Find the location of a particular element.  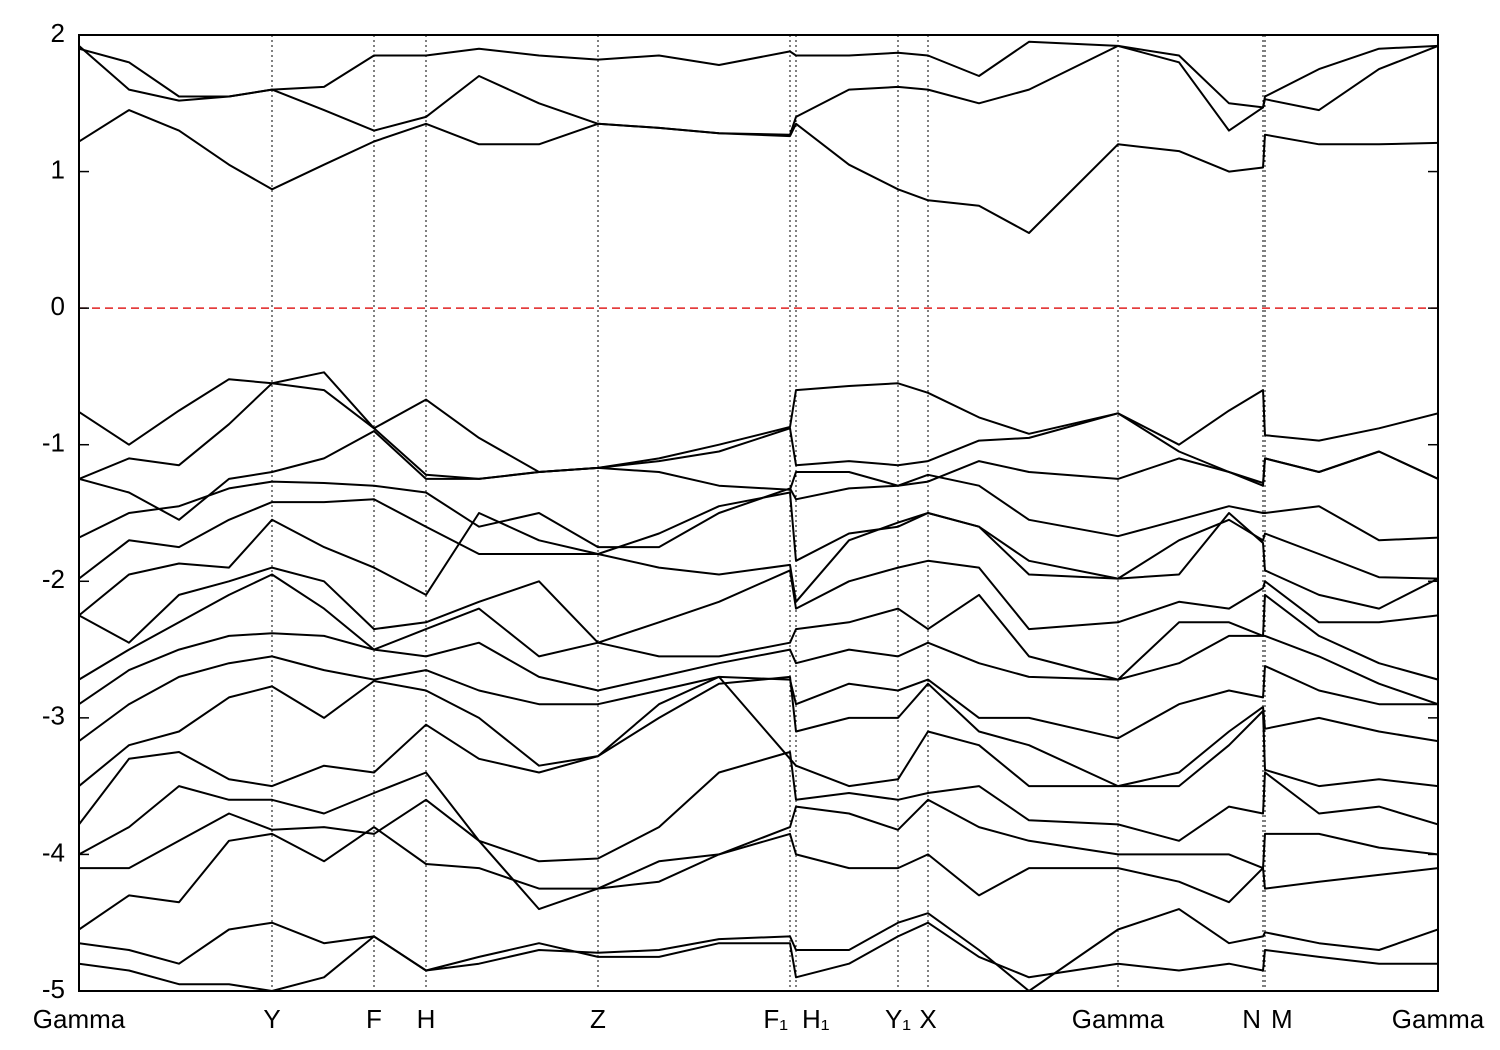

y-tick-label: -3 is located at coordinates (53, 716).